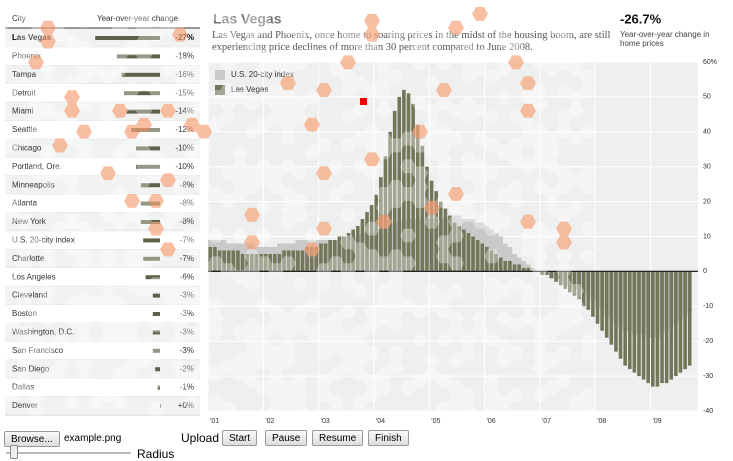 Image resolution: width=733 pixels, height=461 pixels. What do you see at coordinates (240, 438) in the screenshot?
I see `control-button: Start` at bounding box center [240, 438].